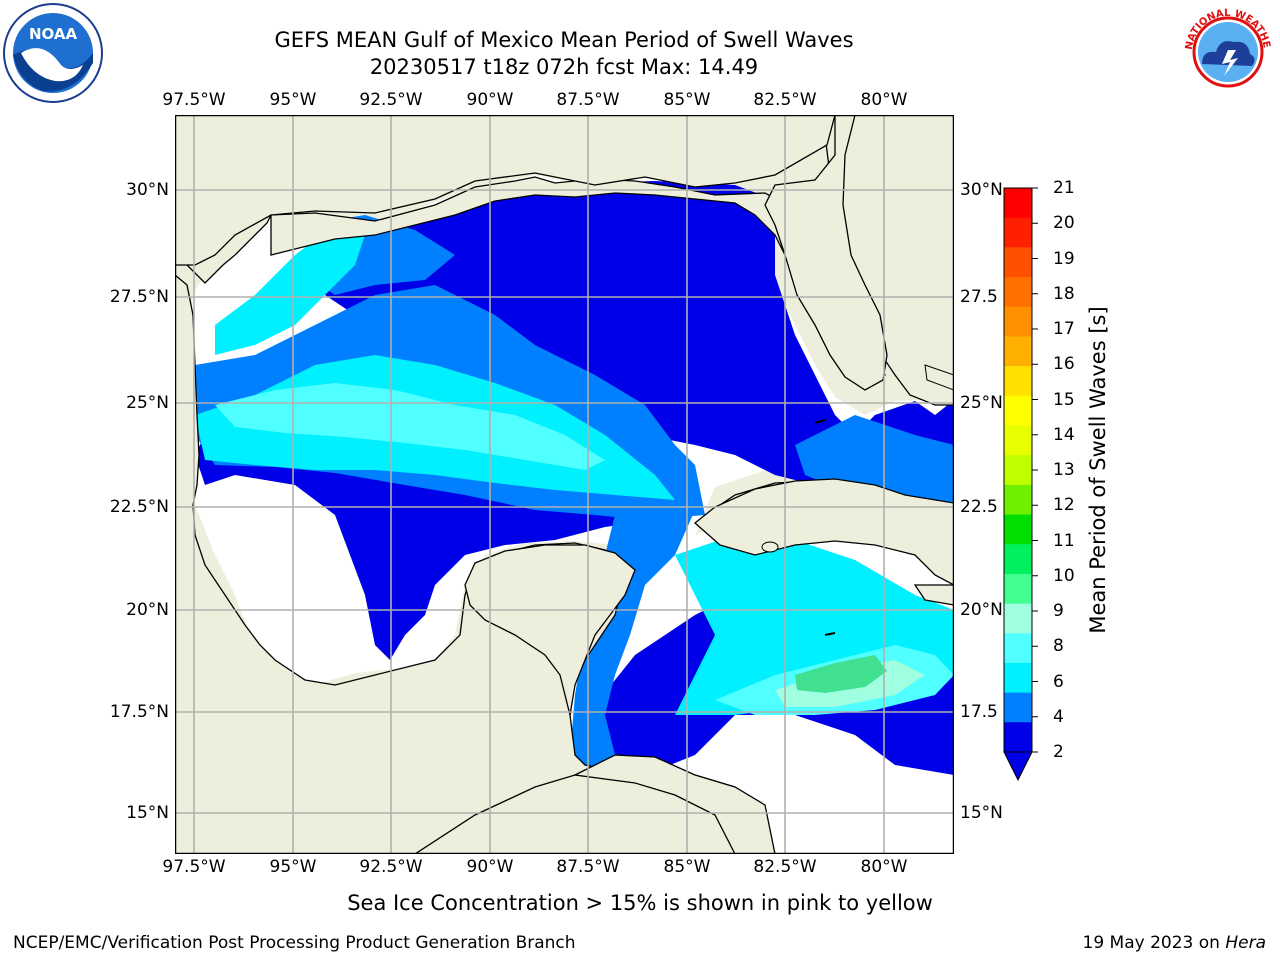 The image size is (1280, 960). What do you see at coordinates (194, 100) in the screenshot?
I see `lon-tick-top: 97.5°W` at bounding box center [194, 100].